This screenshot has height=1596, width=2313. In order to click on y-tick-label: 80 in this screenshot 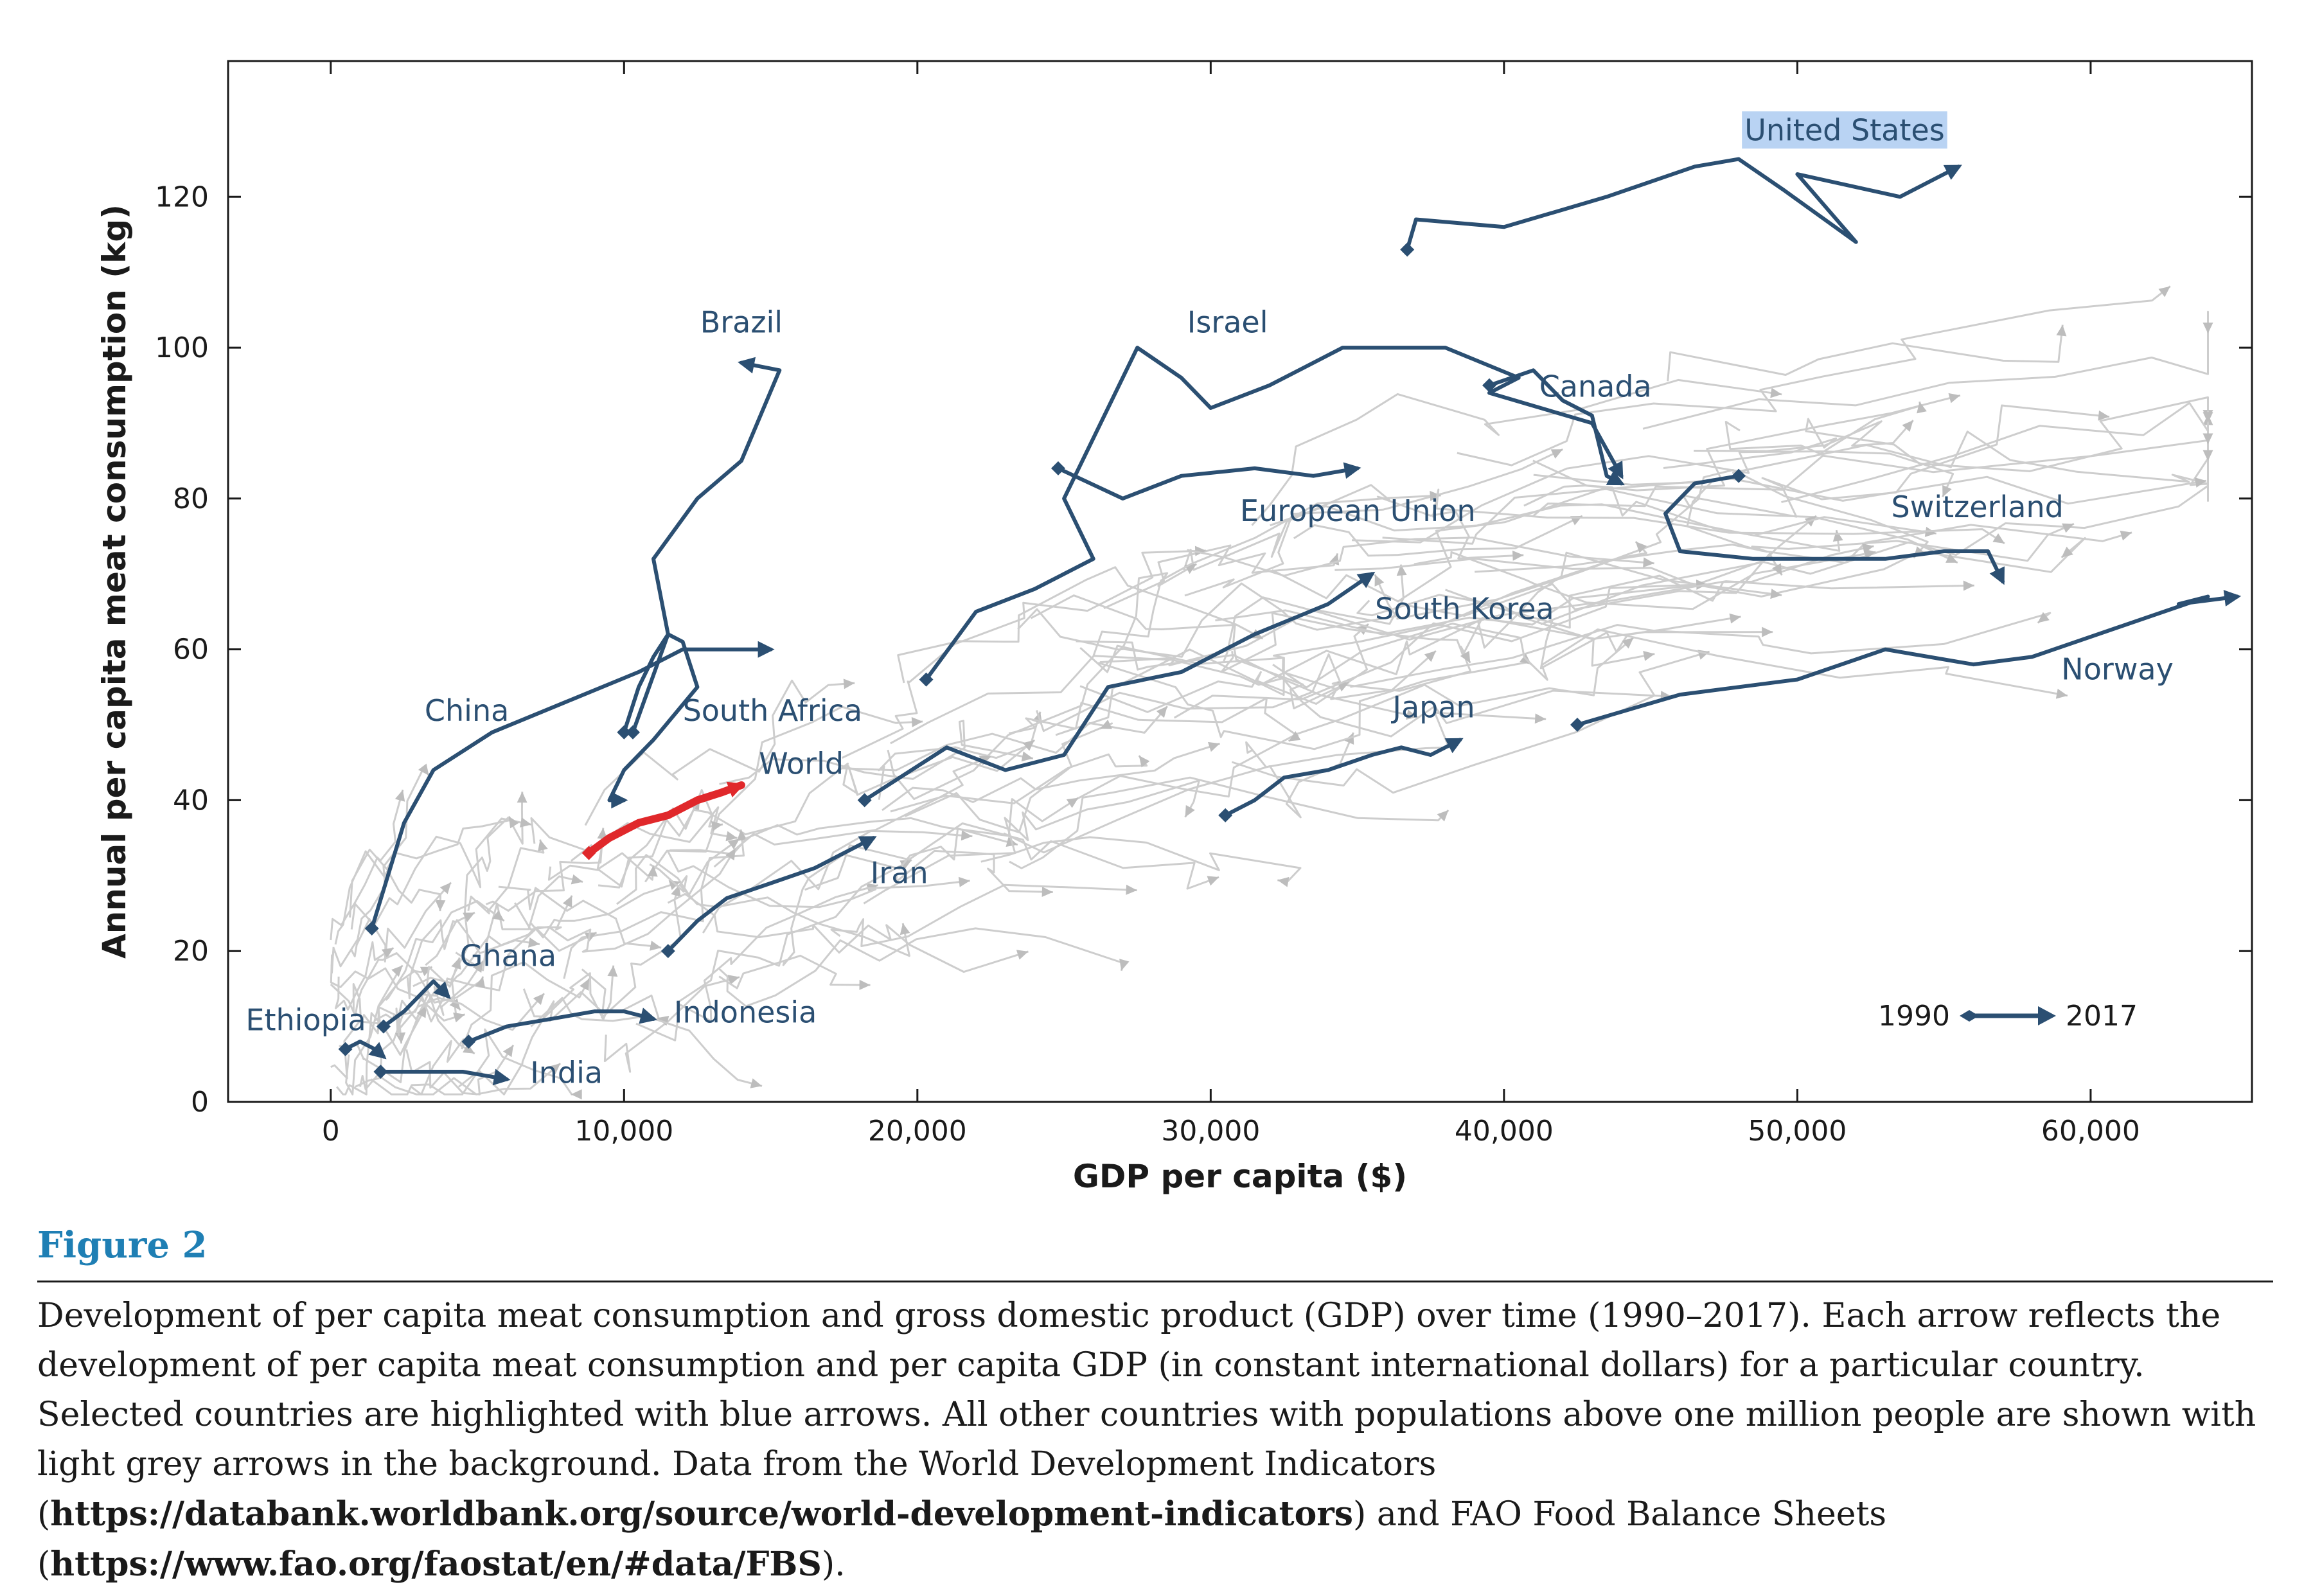, I will do `click(191, 499)`.